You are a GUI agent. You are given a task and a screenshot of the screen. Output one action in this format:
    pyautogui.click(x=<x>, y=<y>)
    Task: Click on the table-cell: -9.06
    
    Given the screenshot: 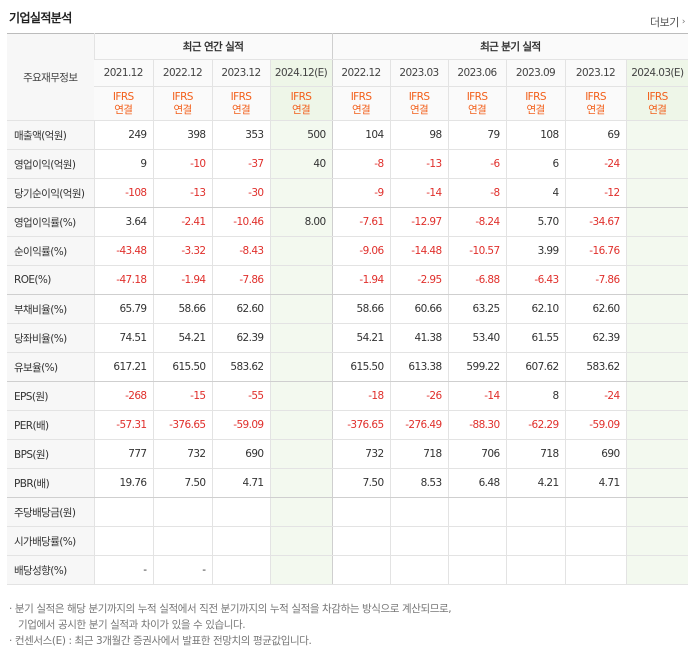 What is the action you would take?
    pyautogui.click(x=361, y=251)
    